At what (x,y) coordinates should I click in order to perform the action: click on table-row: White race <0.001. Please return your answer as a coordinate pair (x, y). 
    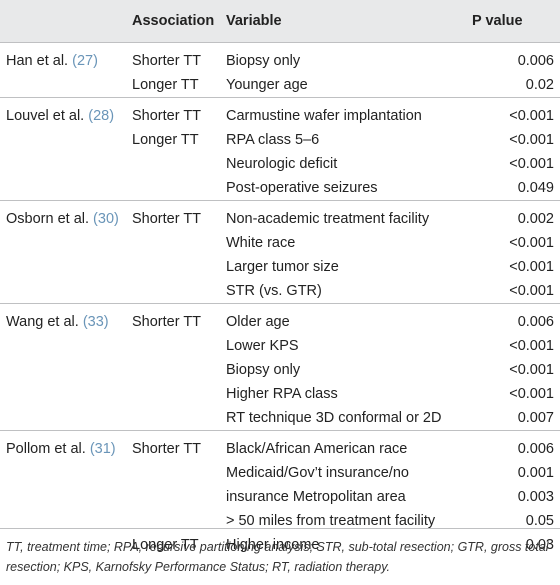
    Looking at the image, I should click on (280, 243).